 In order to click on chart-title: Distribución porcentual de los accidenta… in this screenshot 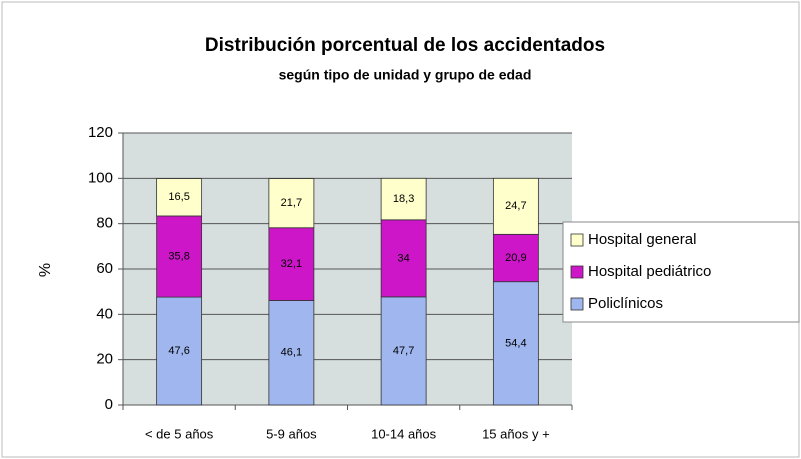, I will do `click(405, 45)`.